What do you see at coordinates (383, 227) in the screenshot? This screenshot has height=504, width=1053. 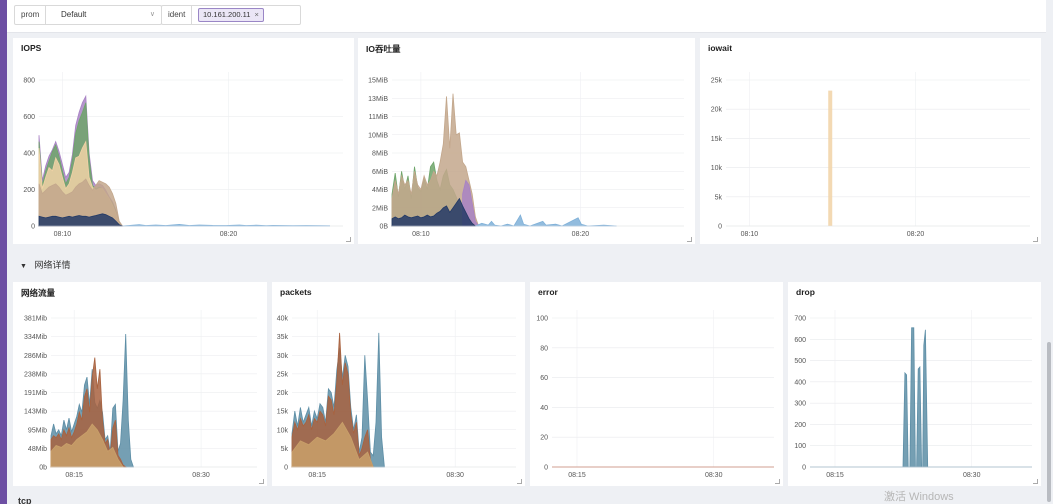 I see `y-tick-label: 0B` at bounding box center [383, 227].